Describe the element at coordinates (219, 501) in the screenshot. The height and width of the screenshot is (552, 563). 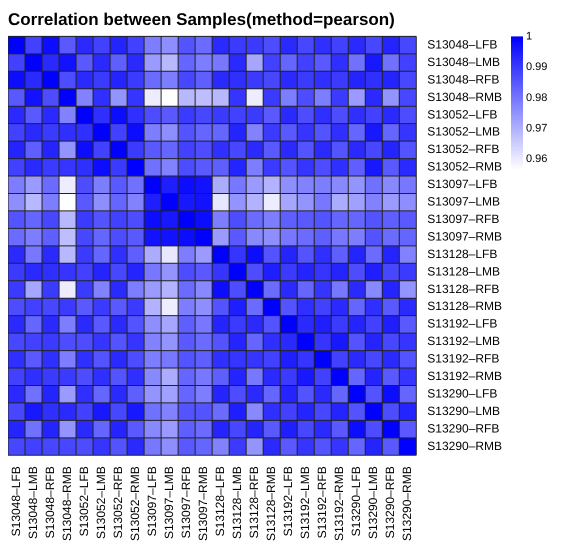
I see `x-tick-label: S13128–LFB` at that location.